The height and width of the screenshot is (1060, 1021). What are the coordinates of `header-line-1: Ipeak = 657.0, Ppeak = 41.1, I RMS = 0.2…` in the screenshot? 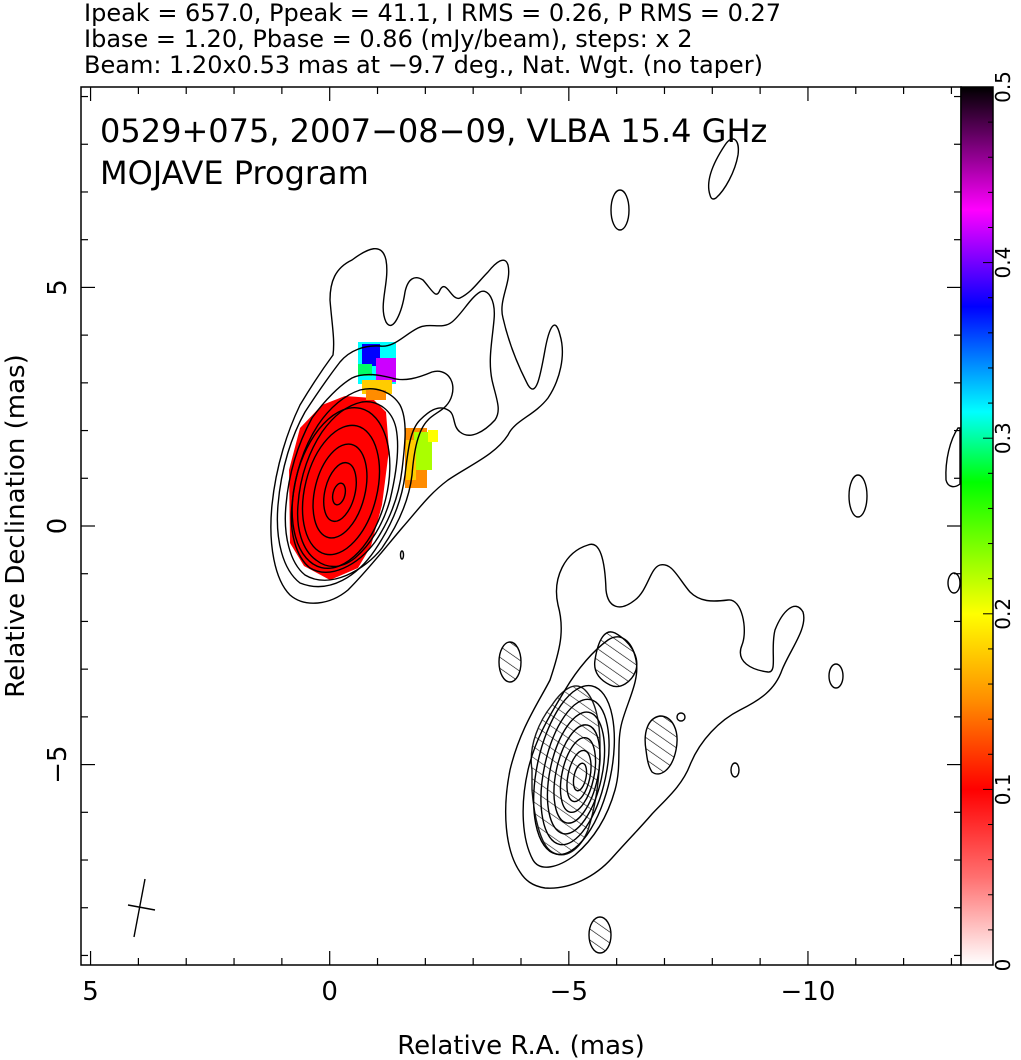 It's located at (432, 13).